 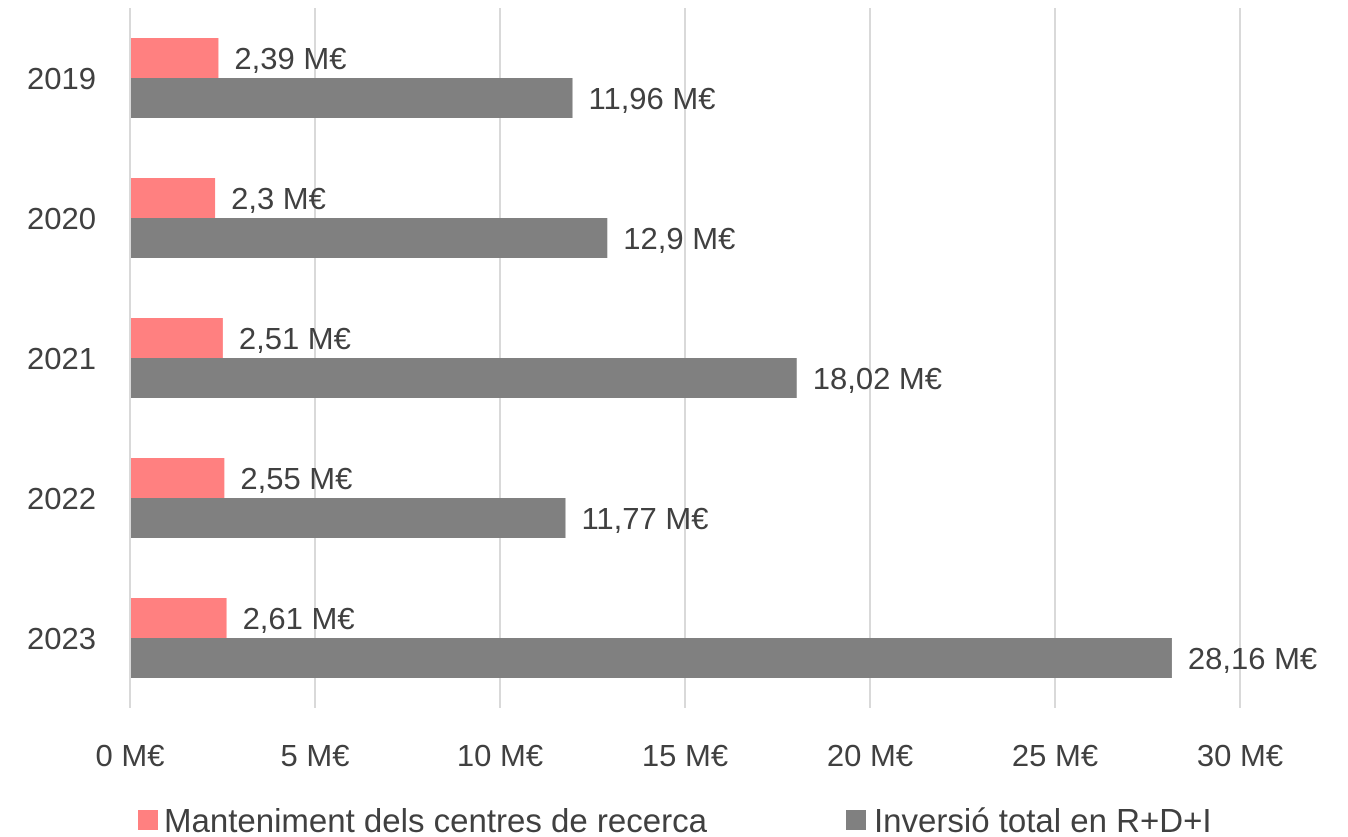 What do you see at coordinates (685, 755) in the screenshot?
I see `x-tick-label-15: 15 M€` at bounding box center [685, 755].